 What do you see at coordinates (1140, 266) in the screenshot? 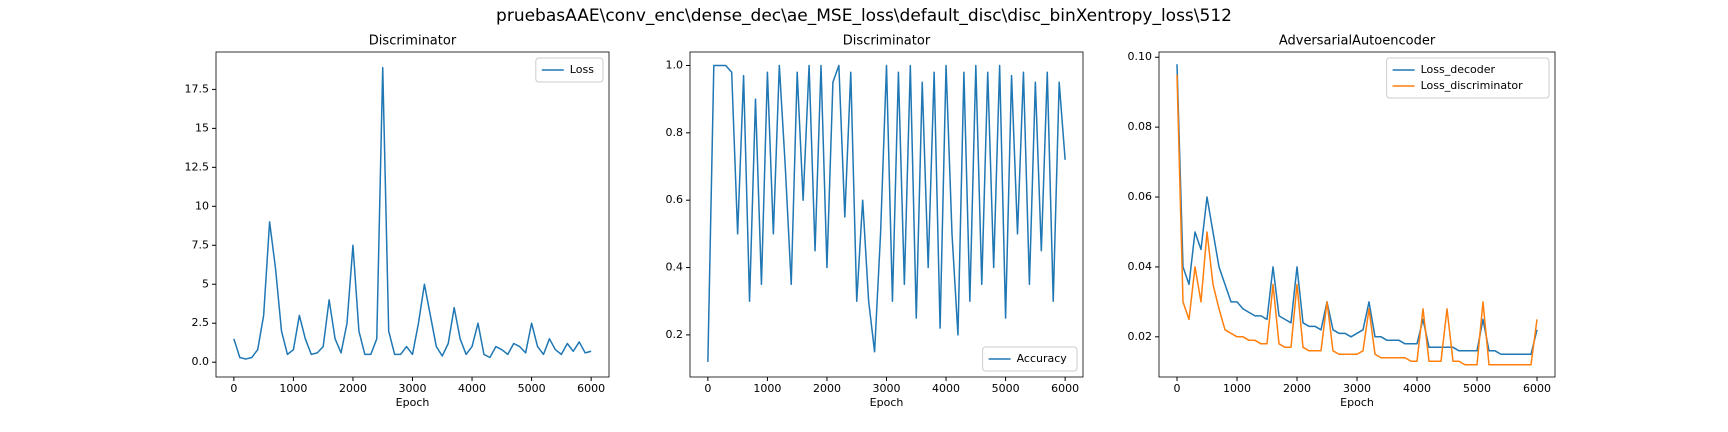
I see `y-tick-label: 0.04` at bounding box center [1140, 266].